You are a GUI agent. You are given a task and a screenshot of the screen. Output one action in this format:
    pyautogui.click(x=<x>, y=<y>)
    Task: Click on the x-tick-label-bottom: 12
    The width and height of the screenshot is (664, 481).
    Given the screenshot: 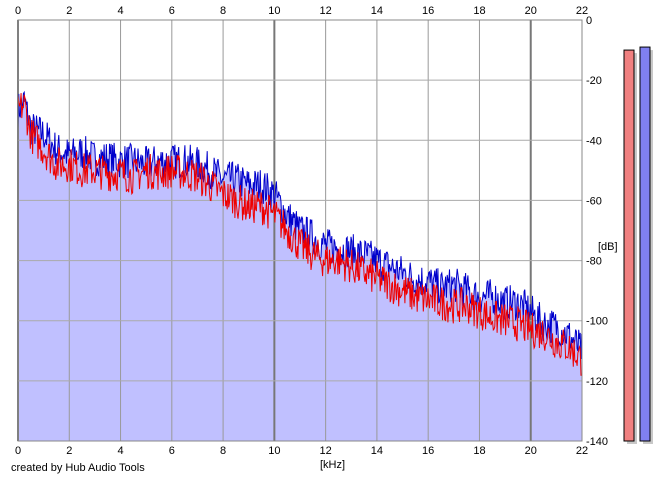 What is the action you would take?
    pyautogui.click(x=326, y=451)
    